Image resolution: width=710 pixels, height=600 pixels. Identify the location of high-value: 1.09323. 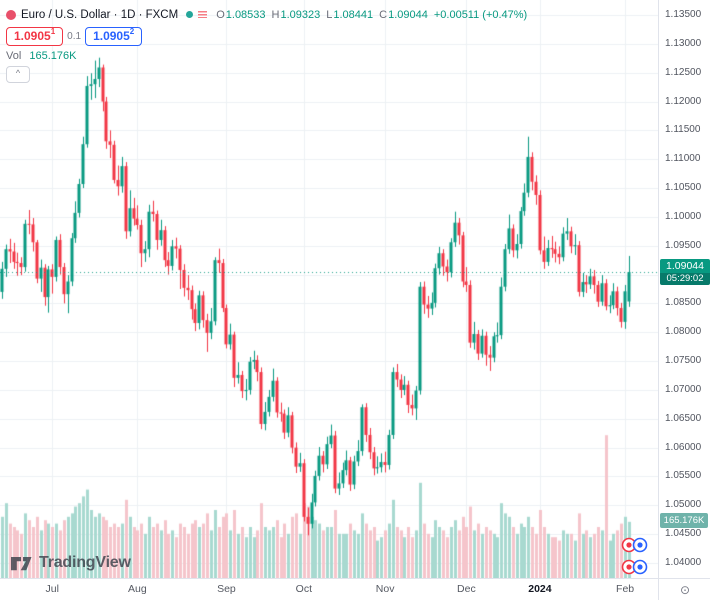
(300, 14).